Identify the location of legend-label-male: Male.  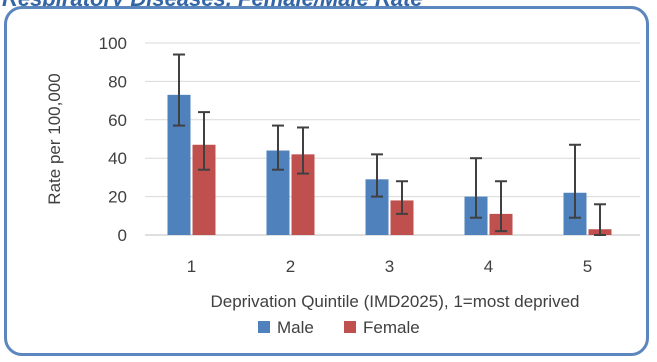
(295, 327).